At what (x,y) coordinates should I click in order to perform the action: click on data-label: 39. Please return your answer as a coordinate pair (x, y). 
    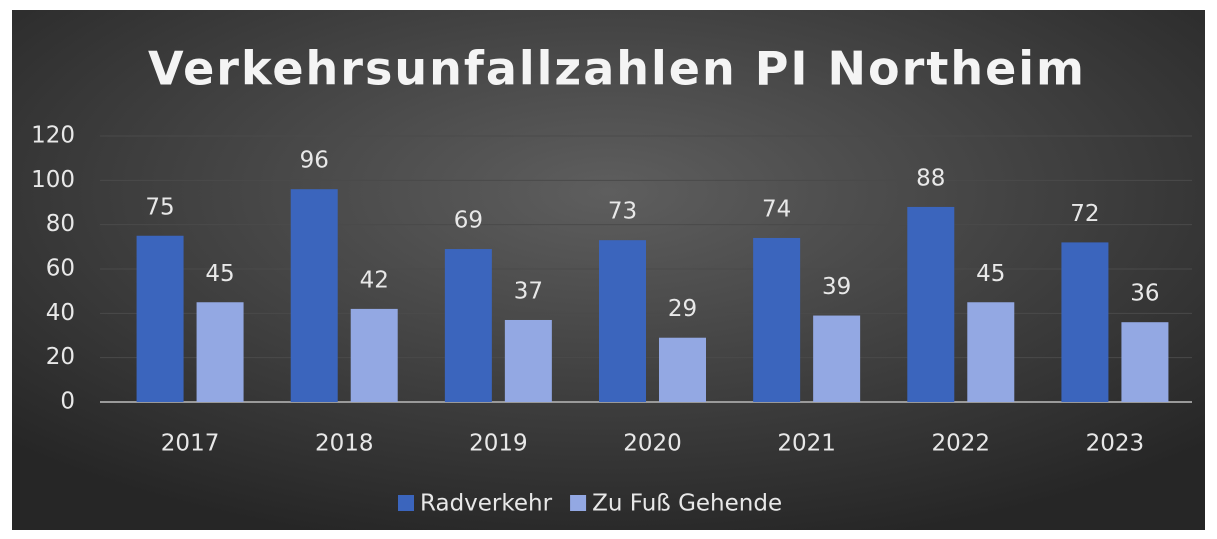
    Looking at the image, I should click on (836, 287).